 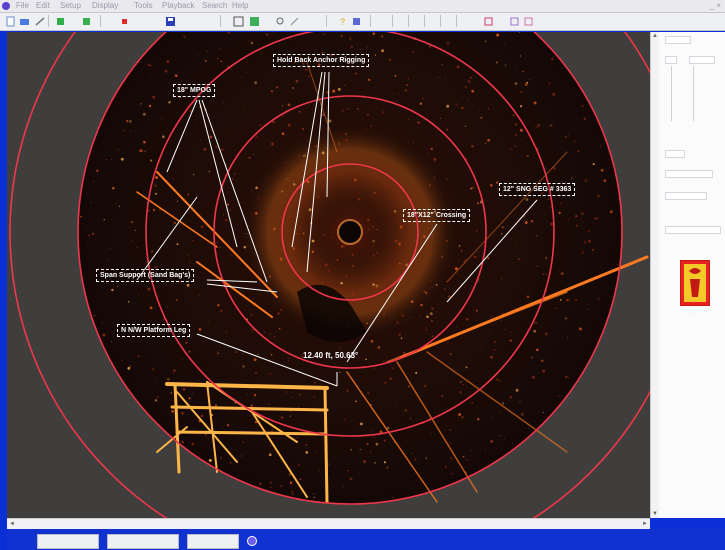 I want to click on contrast-slider, so click(x=693, y=93).